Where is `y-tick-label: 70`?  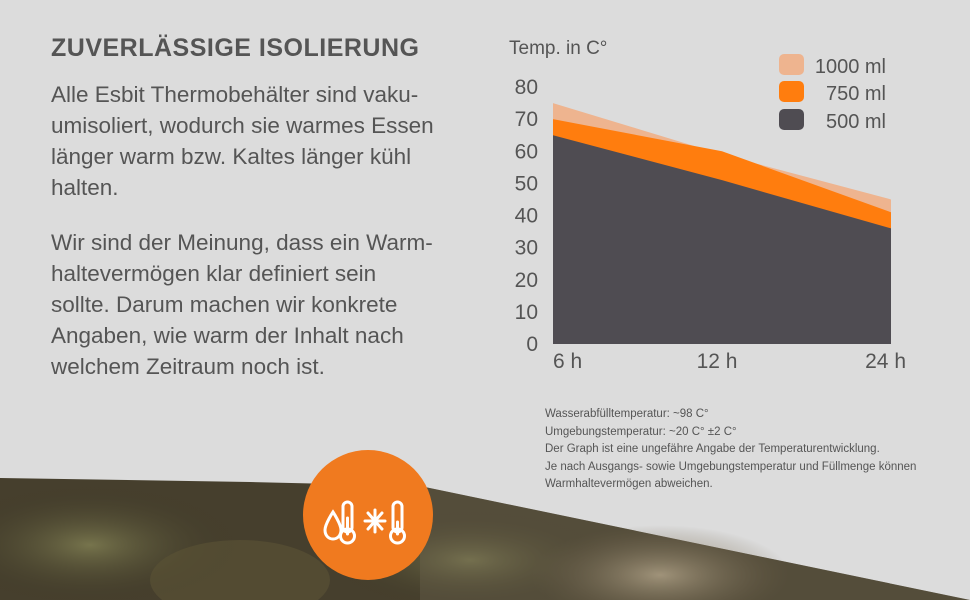
y-tick-label: 70 is located at coordinates (526, 119).